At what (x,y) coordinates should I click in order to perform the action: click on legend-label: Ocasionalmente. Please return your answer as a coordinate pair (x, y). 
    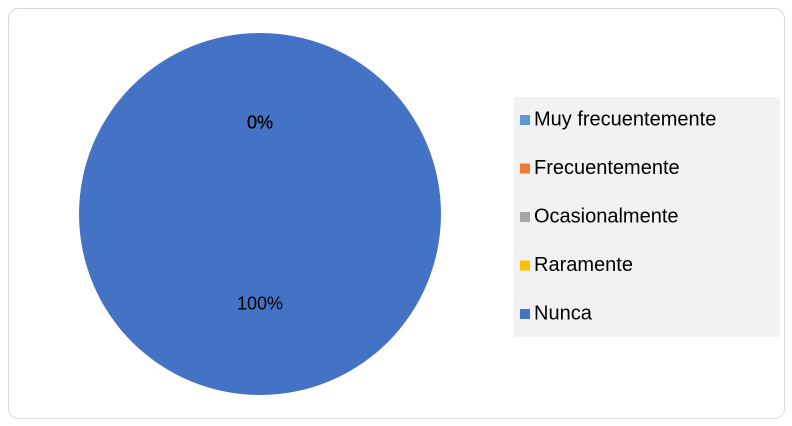
    Looking at the image, I should click on (606, 216).